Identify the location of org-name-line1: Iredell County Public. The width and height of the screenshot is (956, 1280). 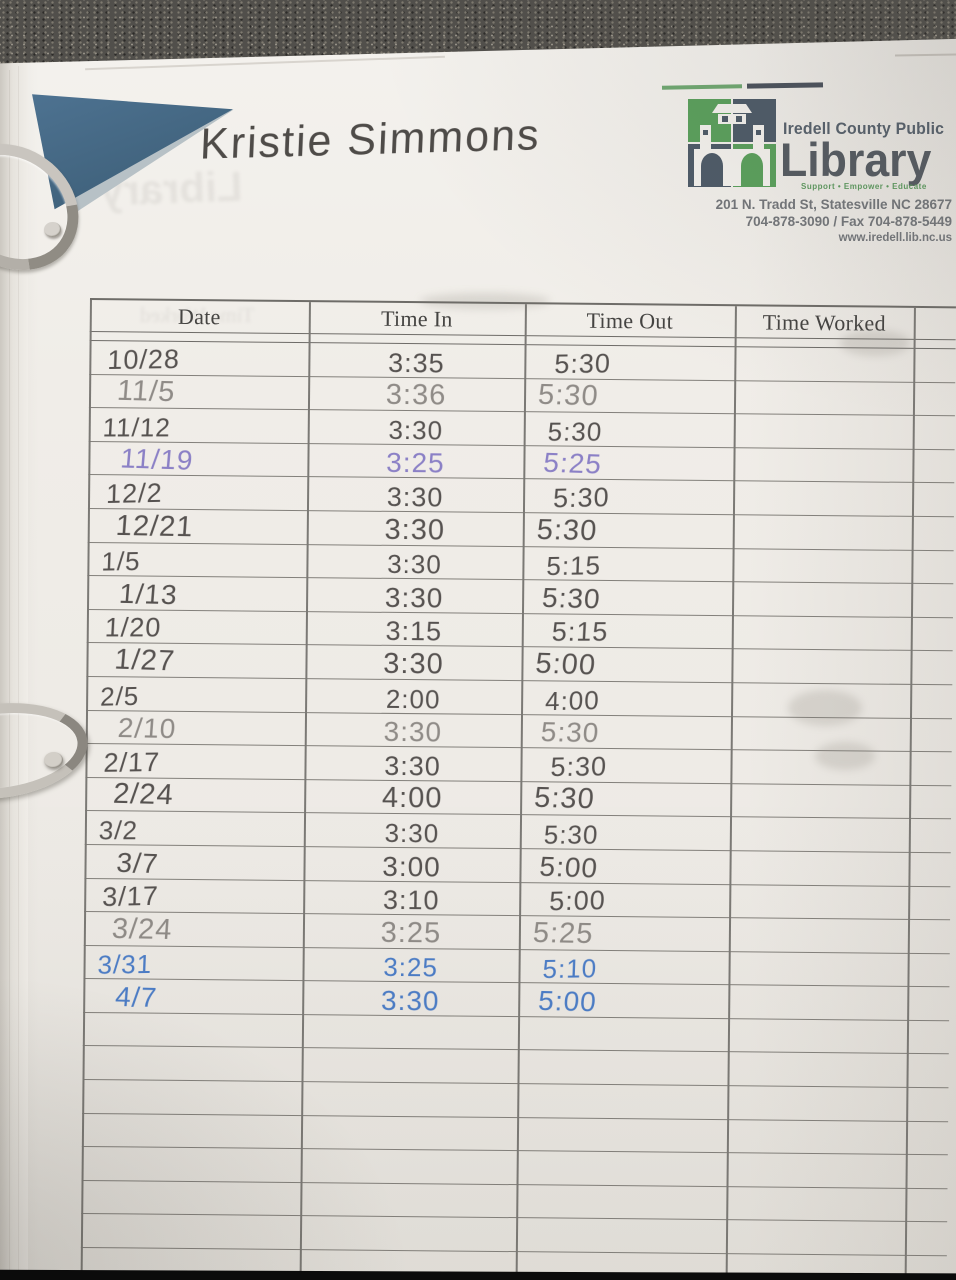
(864, 128).